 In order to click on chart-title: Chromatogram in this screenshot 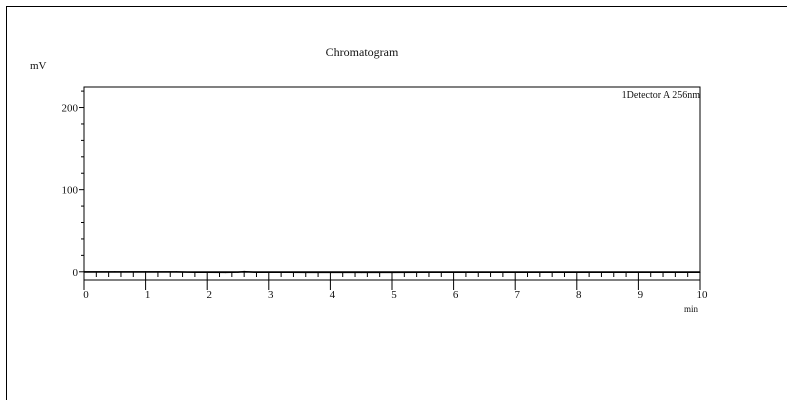, I will do `click(362, 52)`.